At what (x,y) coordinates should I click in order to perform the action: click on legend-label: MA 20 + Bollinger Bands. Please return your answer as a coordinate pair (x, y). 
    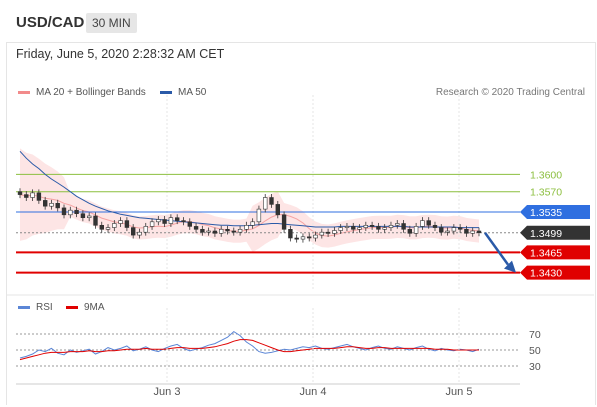
    Looking at the image, I should click on (91, 92).